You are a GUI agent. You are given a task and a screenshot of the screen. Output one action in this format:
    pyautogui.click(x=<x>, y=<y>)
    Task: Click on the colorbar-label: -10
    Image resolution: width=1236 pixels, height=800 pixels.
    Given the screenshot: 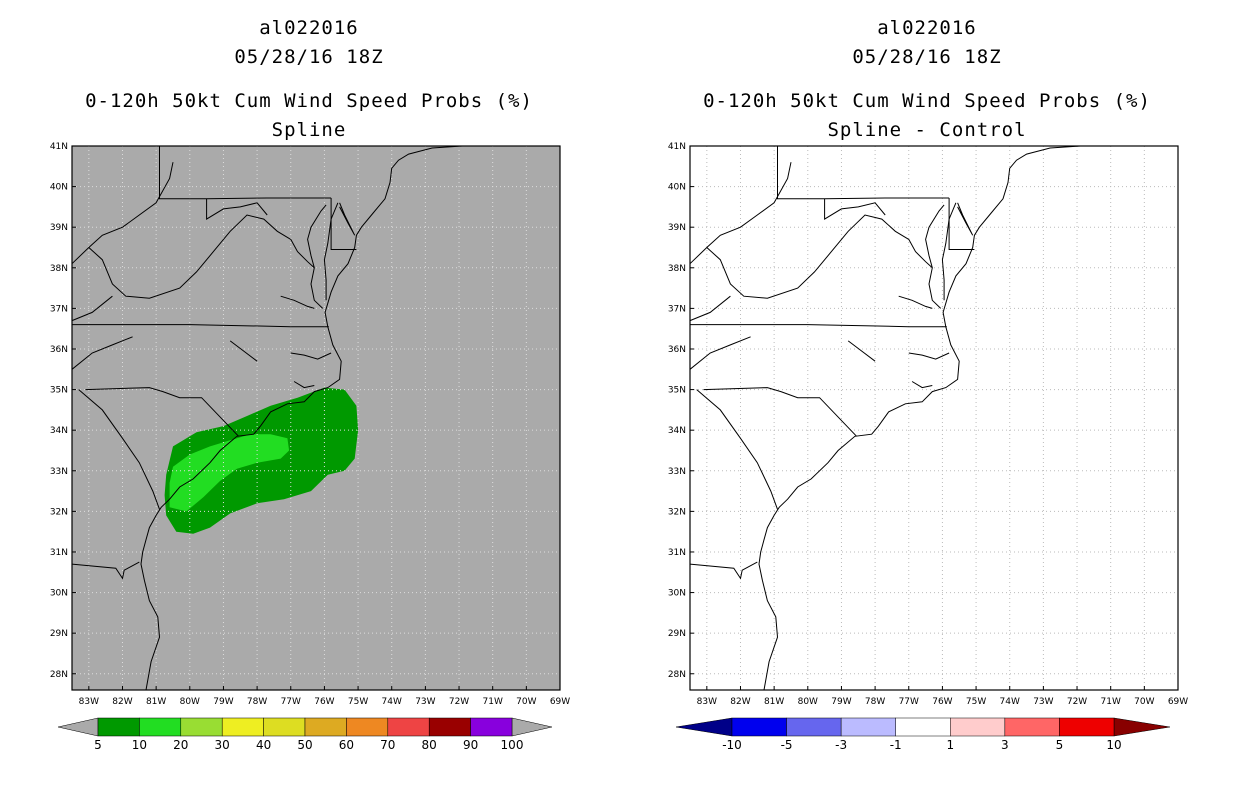 What is the action you would take?
    pyautogui.click(x=732, y=745)
    